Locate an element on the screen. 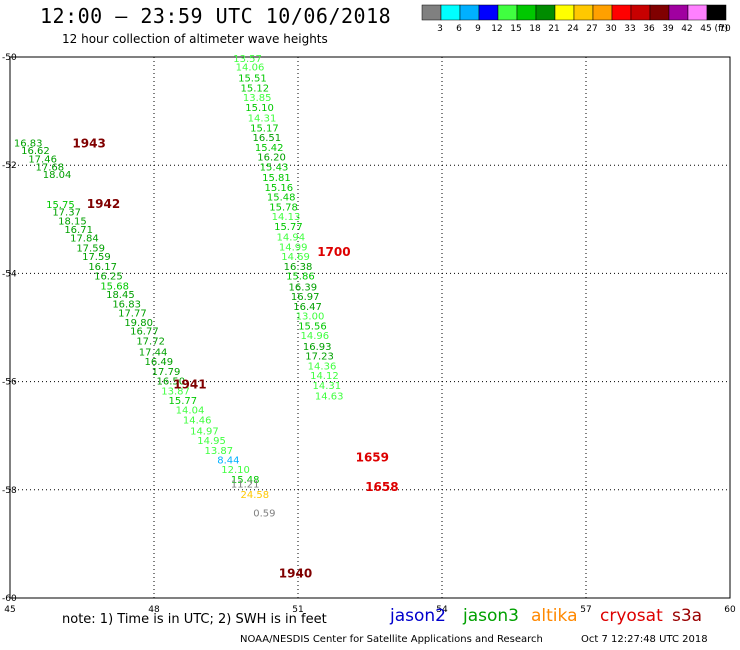 The image size is (740, 650). swh-value-label: 14.04 is located at coordinates (190, 411).